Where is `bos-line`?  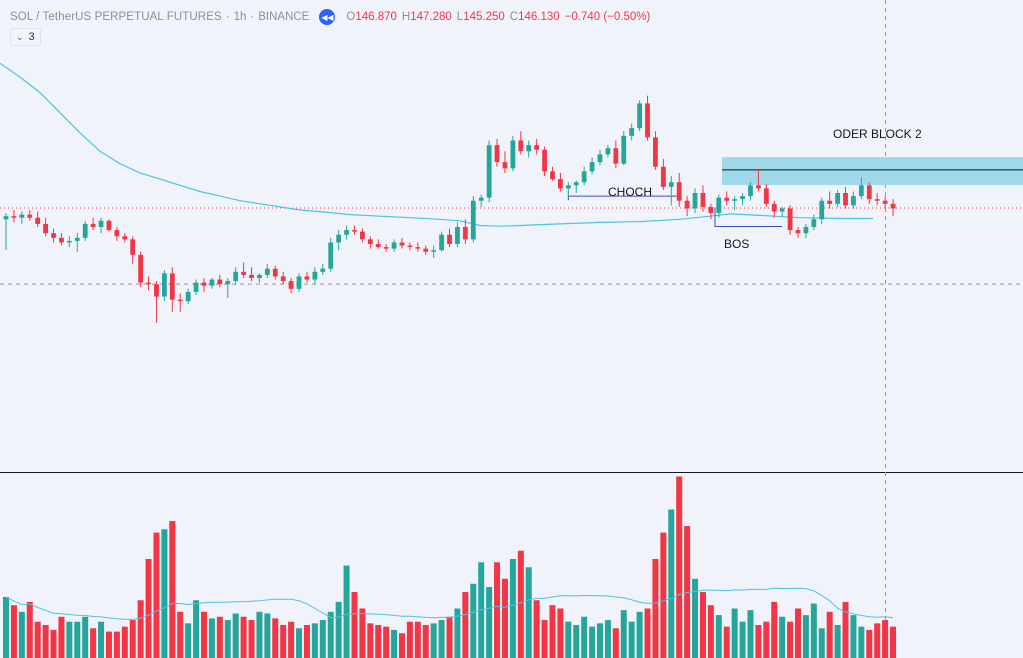 bos-line is located at coordinates (748, 217).